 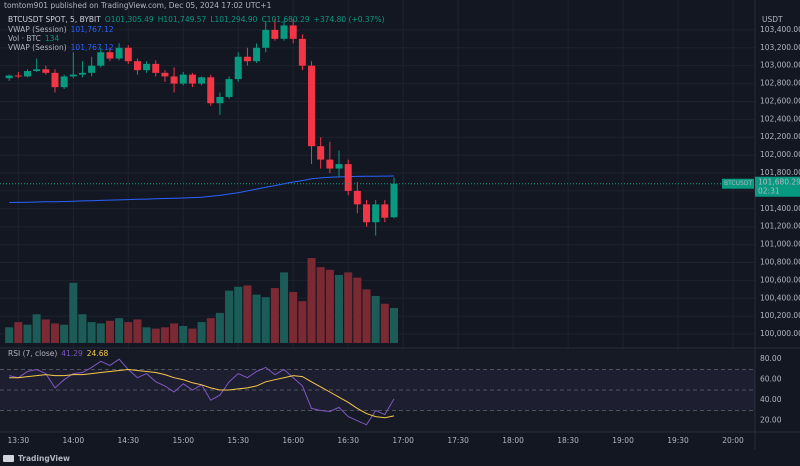 What do you see at coordinates (73, 440) in the screenshot?
I see `x-tick-label: 14:00` at bounding box center [73, 440].